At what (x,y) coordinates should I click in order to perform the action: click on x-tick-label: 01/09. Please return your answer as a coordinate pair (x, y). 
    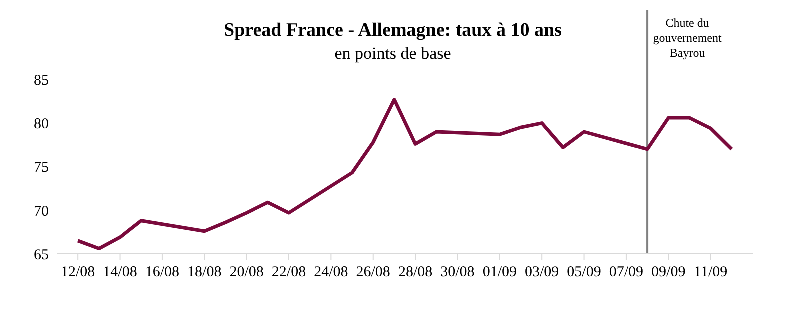
    Looking at the image, I should click on (499, 272).